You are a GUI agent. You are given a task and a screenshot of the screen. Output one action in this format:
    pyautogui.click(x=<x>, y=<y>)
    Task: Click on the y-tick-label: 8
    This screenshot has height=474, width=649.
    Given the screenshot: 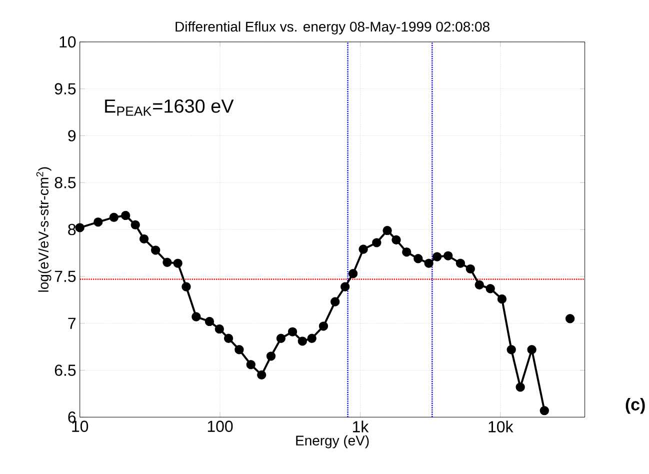 What is the action you would take?
    pyautogui.click(x=72, y=230)
    